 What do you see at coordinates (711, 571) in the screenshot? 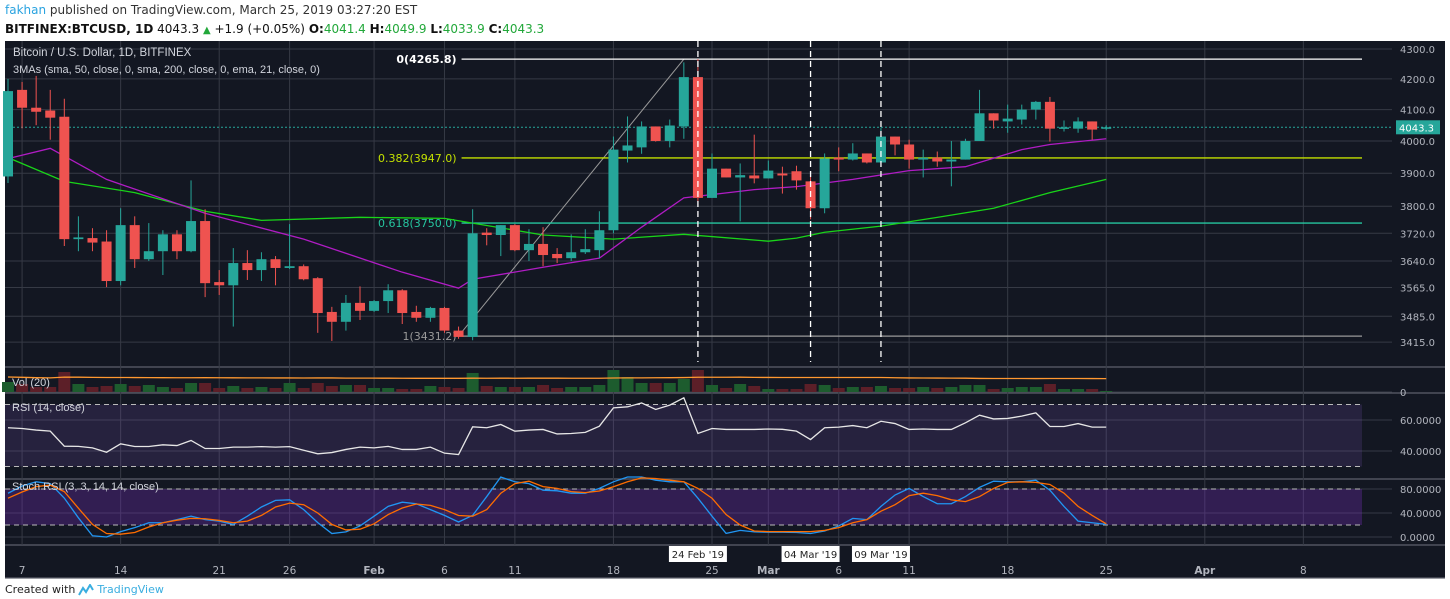
I see `time-tick-label: 25` at bounding box center [711, 571].